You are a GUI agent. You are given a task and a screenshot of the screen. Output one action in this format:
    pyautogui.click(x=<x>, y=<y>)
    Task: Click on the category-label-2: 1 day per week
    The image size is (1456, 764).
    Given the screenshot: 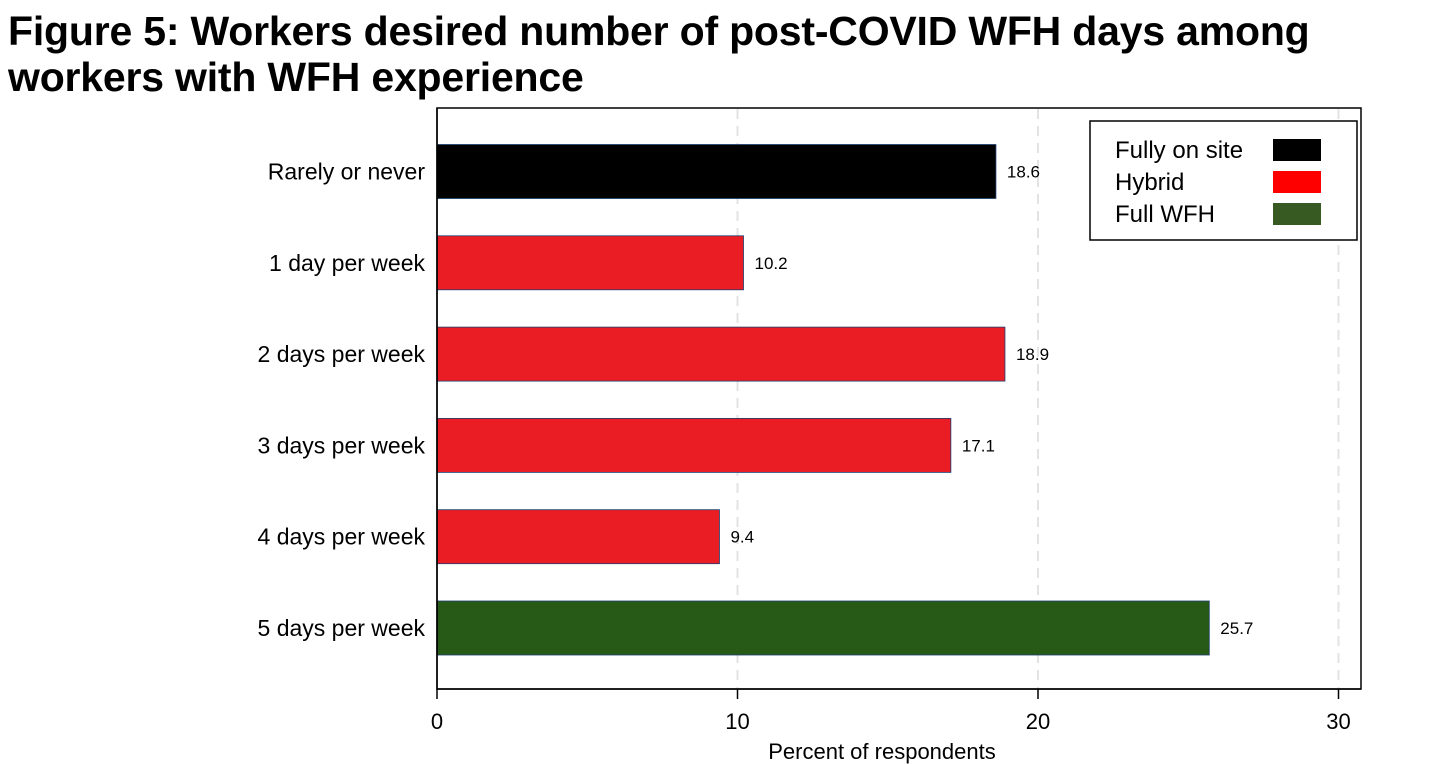 What is the action you would take?
    pyautogui.click(x=347, y=263)
    